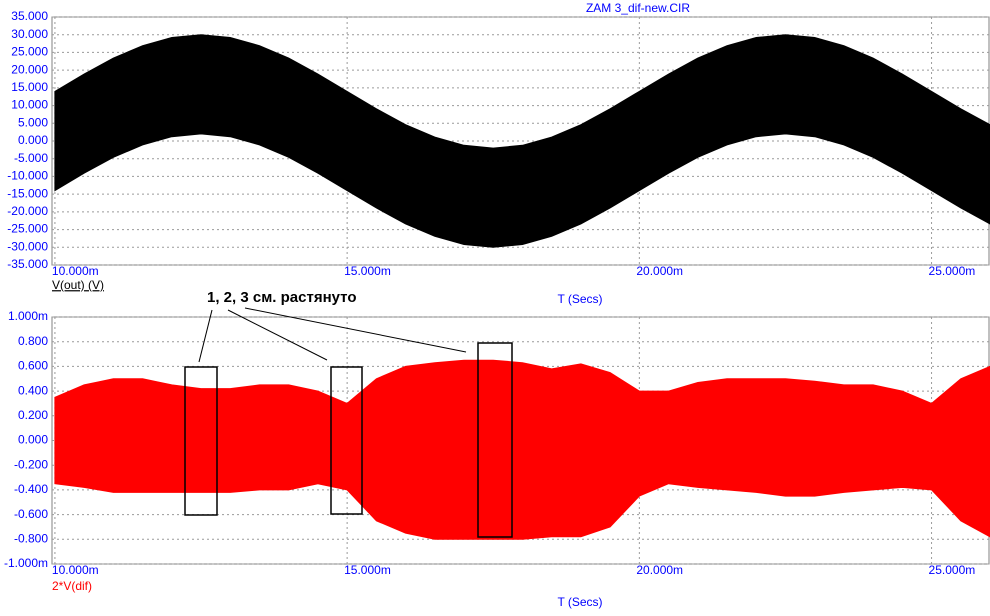 This screenshot has height=616, width=990. Describe the element at coordinates (638, 8) in the screenshot. I see `chart-title: ZAM 3_dif-new.CIR` at that location.